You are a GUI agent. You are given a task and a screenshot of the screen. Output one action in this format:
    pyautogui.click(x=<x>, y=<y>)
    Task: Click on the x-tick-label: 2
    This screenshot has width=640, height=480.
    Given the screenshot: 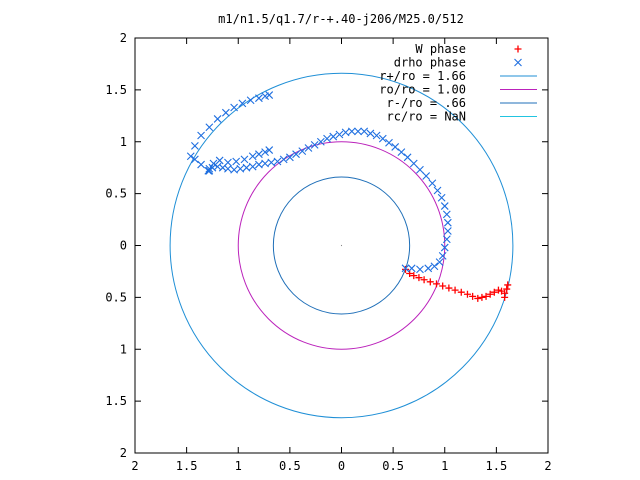 What is the action you would take?
    pyautogui.click(x=134, y=466)
    